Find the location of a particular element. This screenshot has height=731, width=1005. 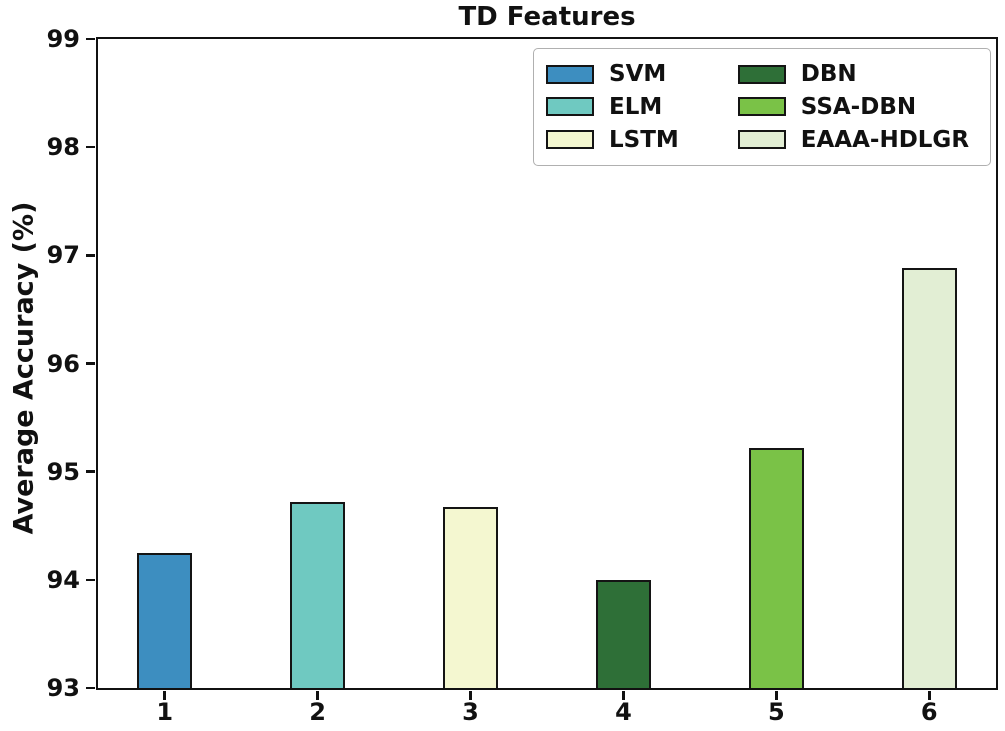

x-tick-label: 3 is located at coordinates (470, 712).